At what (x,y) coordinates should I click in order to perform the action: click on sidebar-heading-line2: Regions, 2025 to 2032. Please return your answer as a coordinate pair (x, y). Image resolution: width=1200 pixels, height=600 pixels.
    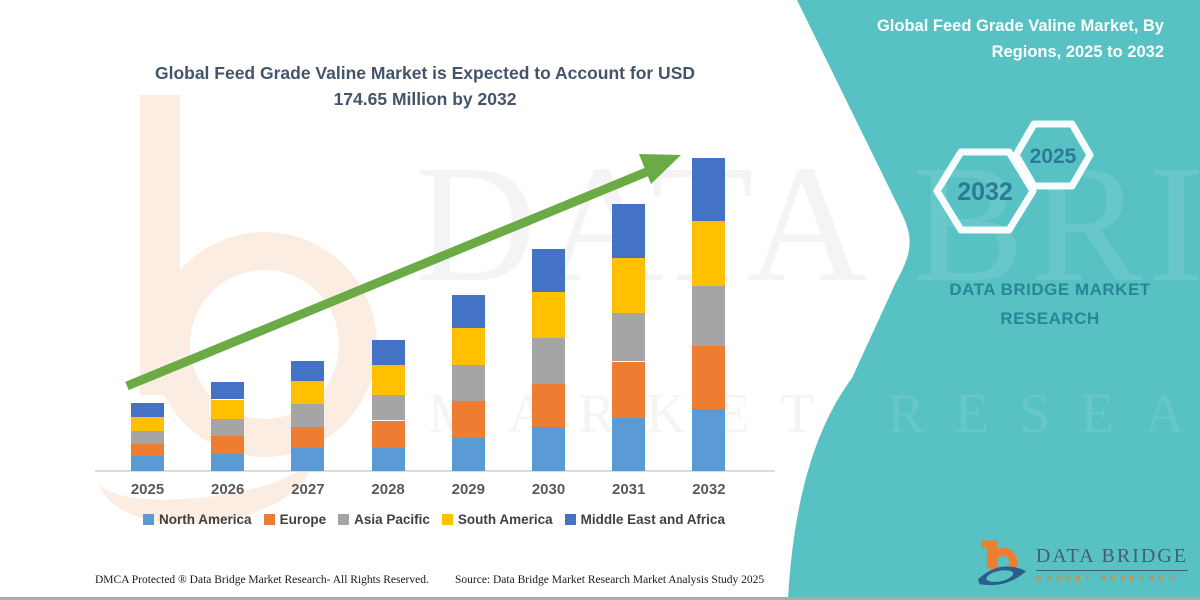
    Looking at the image, I should click on (1077, 52).